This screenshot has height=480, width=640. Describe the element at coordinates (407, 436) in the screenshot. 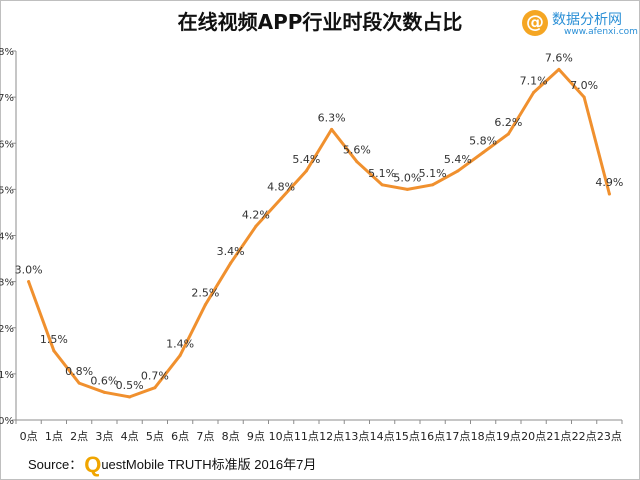

I see `x-tick-label: 15点` at that location.